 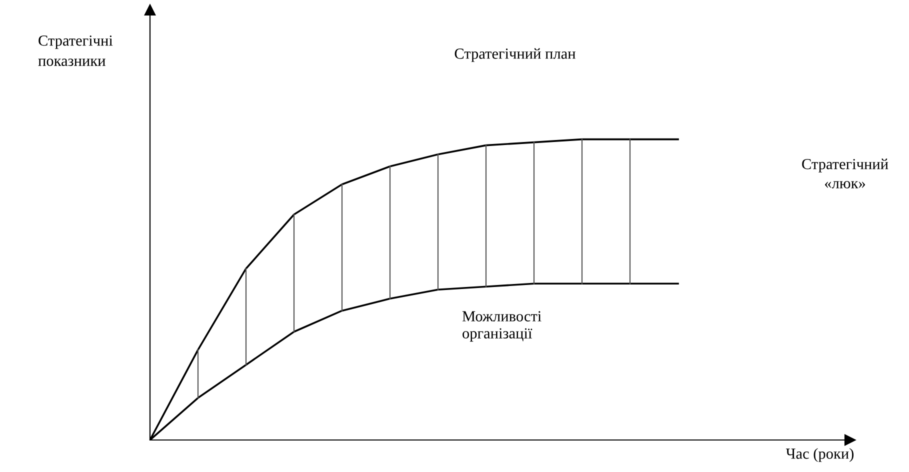 I want to click on text: Час (роки), so click(x=820, y=455).